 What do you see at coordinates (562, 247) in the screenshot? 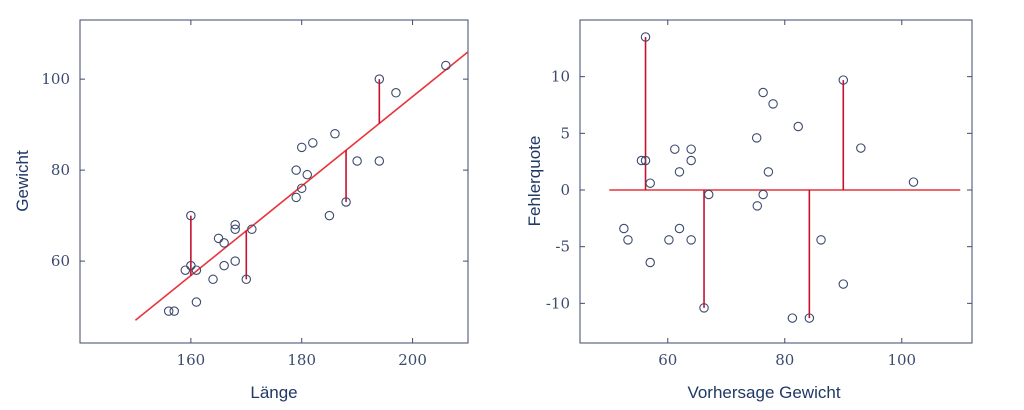
I see `y-tick-label: -5` at bounding box center [562, 247].